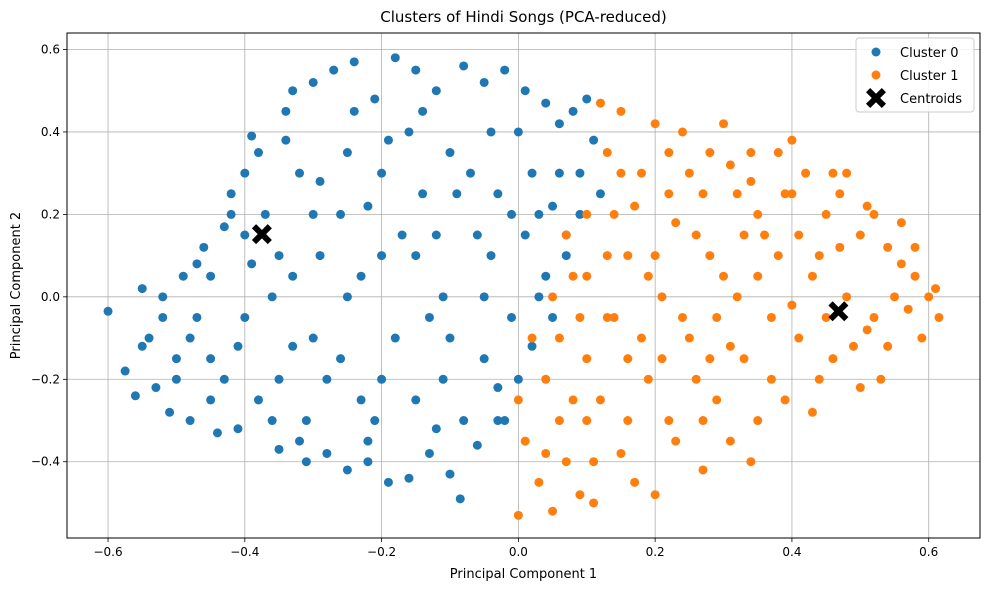 The image size is (989, 590). What do you see at coordinates (381, 552) in the screenshot?
I see `x-tick-label: −0.2` at bounding box center [381, 552].